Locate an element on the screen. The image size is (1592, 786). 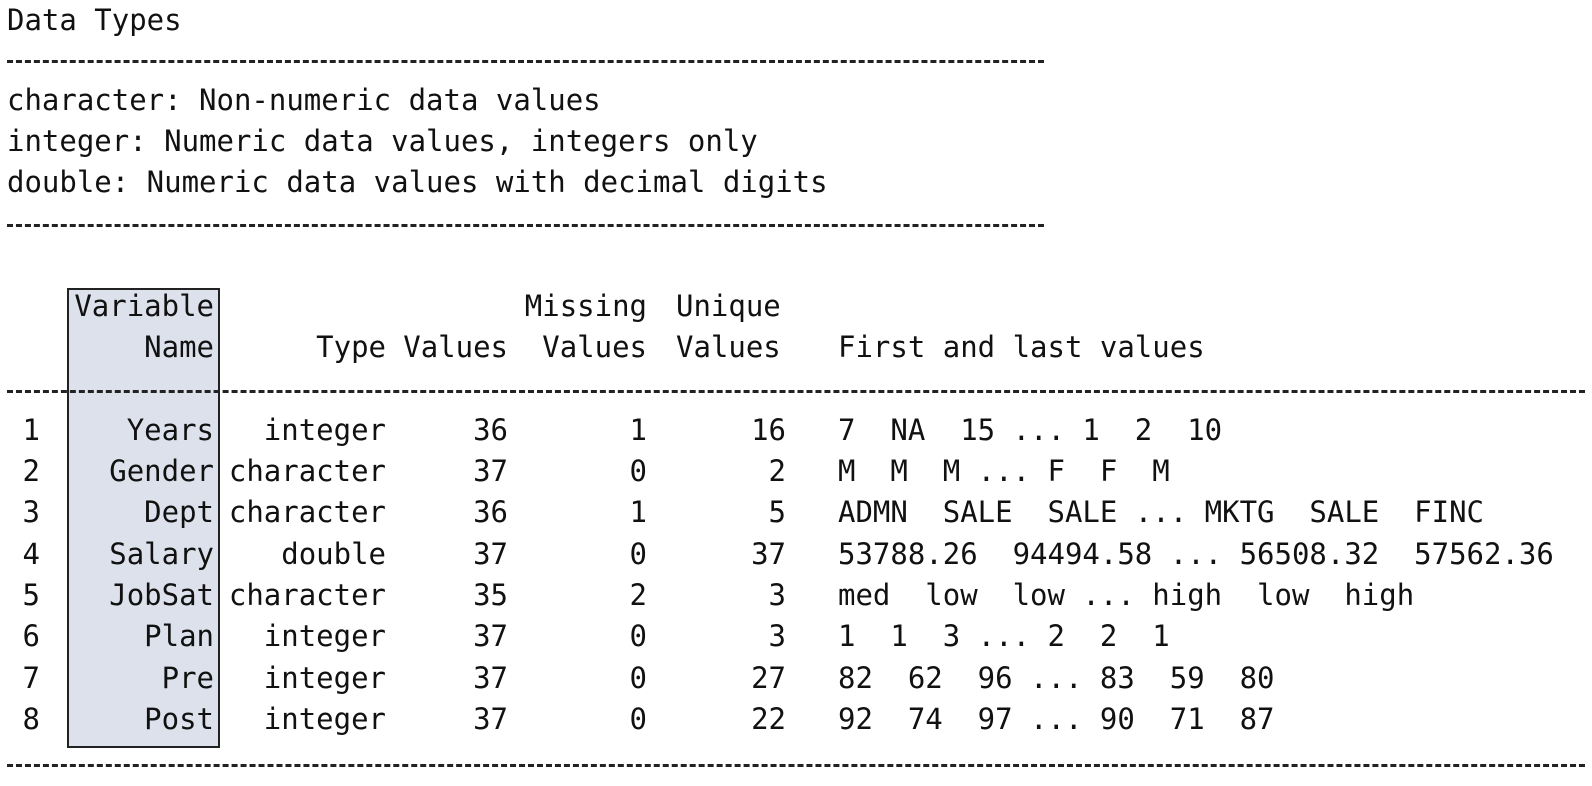
row-index: 4 is located at coordinates (31, 554).